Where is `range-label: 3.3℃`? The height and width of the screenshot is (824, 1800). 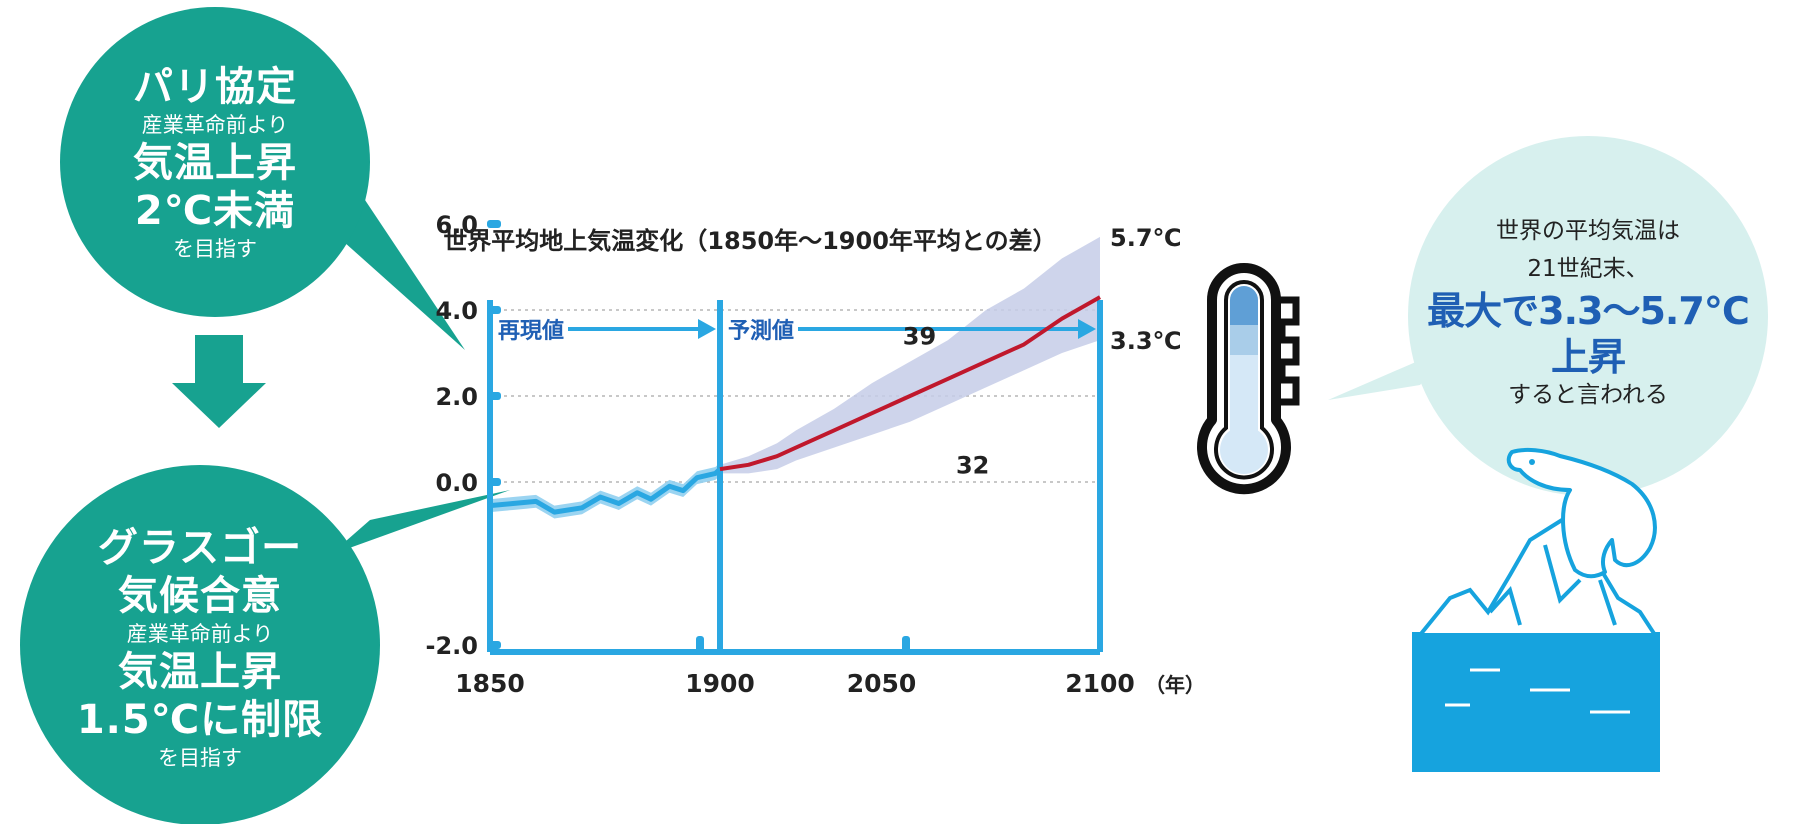
range-label: 3.3℃ is located at coordinates (1146, 341).